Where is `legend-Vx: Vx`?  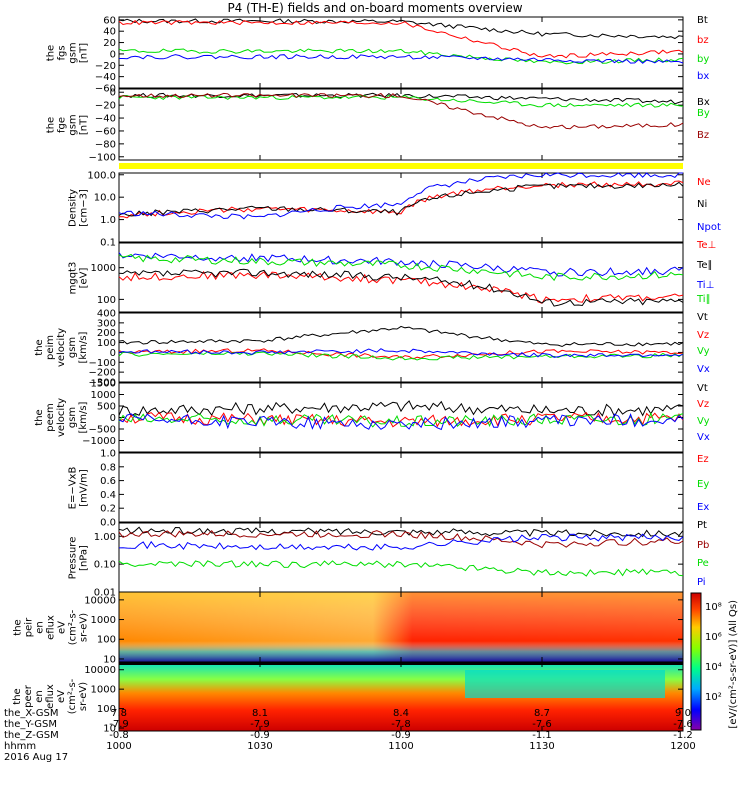
legend-Vx: Vx is located at coordinates (703, 369).